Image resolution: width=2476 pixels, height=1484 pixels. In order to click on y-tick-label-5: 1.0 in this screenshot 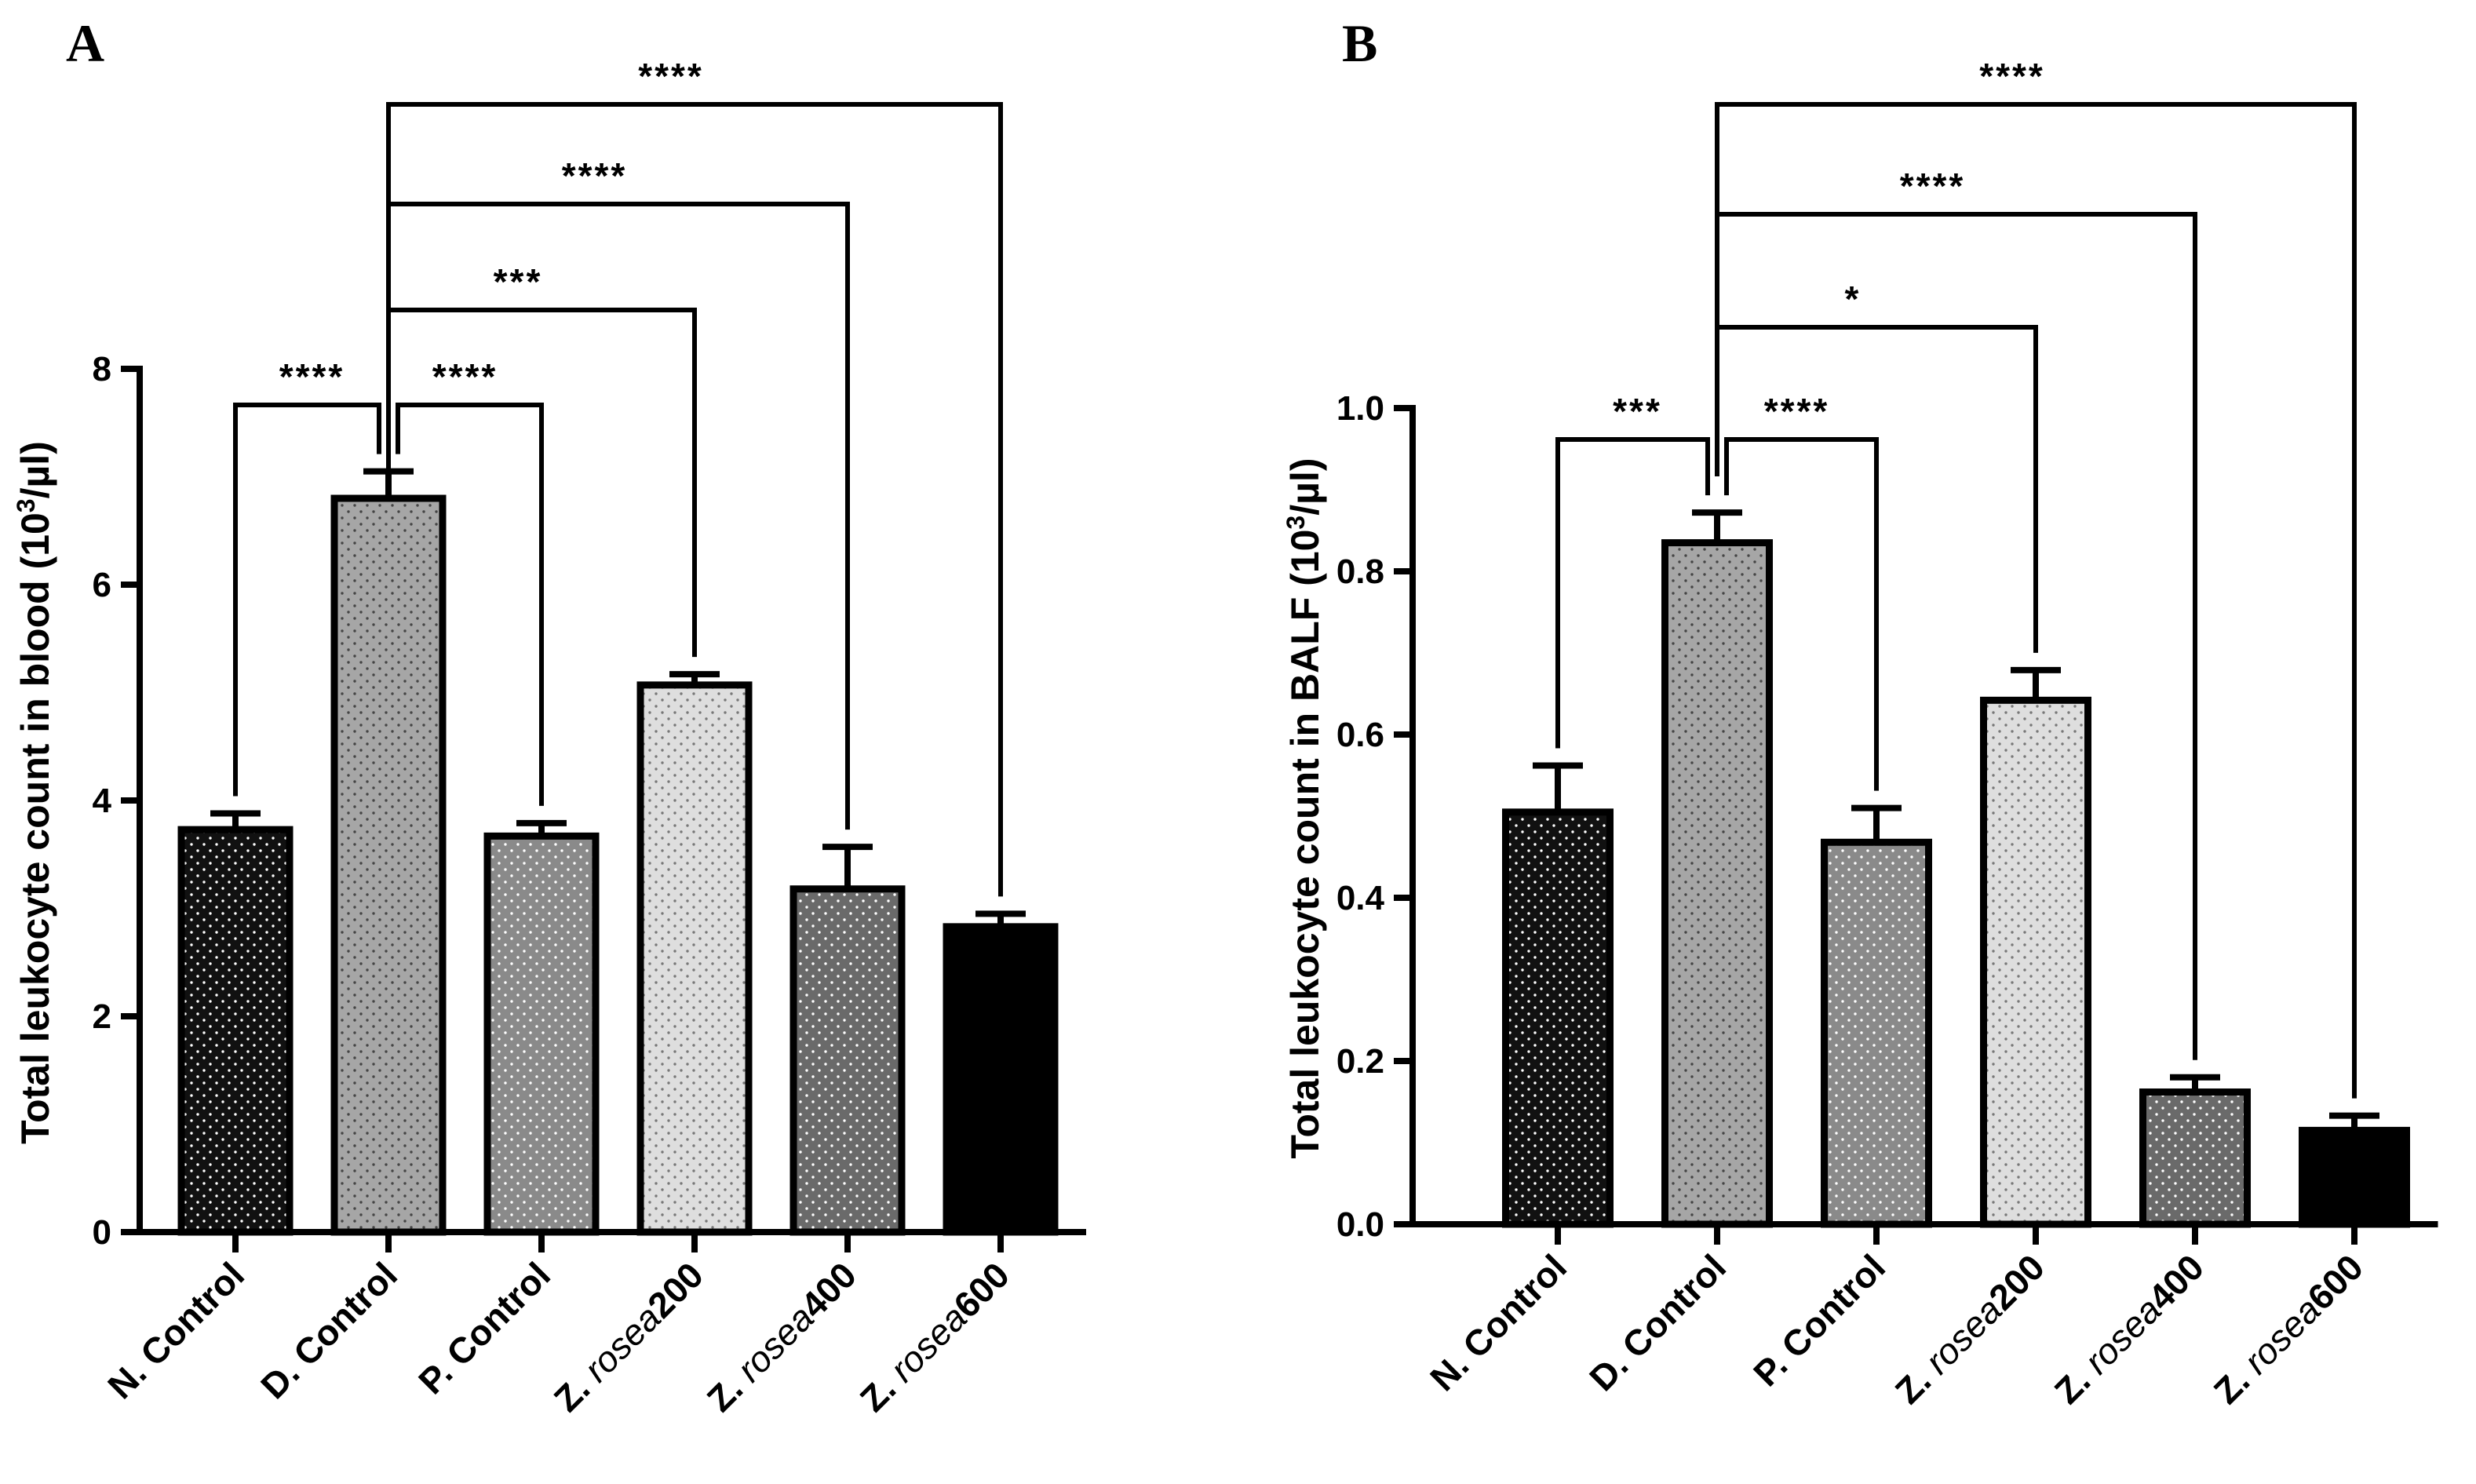, I will do `click(1360, 408)`.